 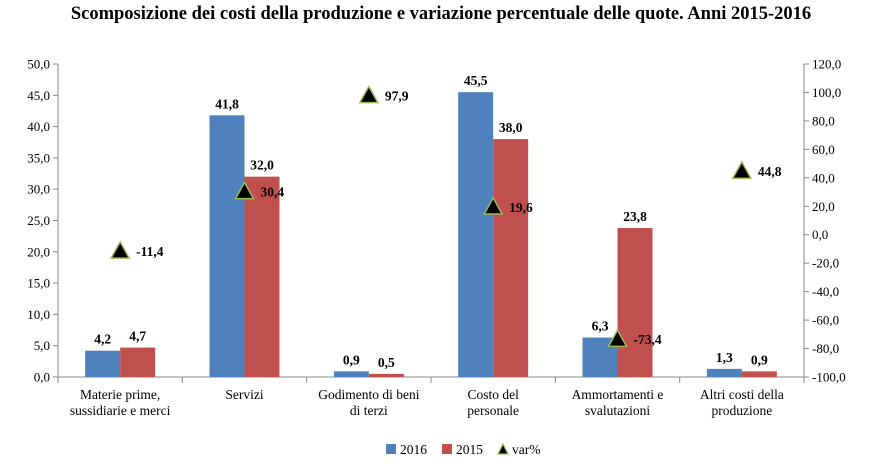 What do you see at coordinates (368, 394) in the screenshot?
I see `x-category-label: Godimento di beni` at bounding box center [368, 394].